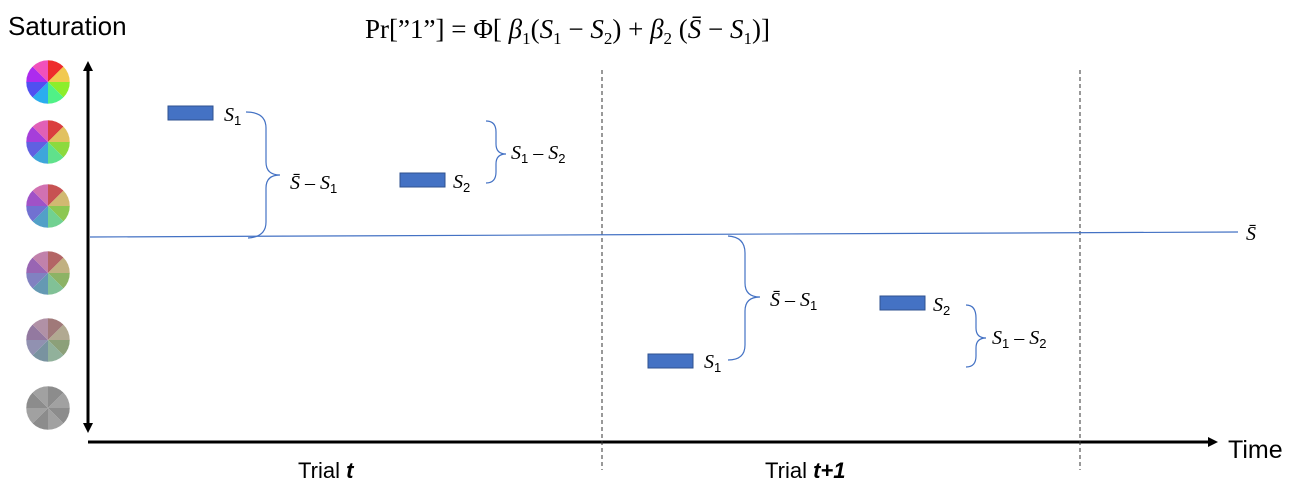 This screenshot has height=485, width=1295. I want to click on trial1-s2-label: S2, so click(461, 183).